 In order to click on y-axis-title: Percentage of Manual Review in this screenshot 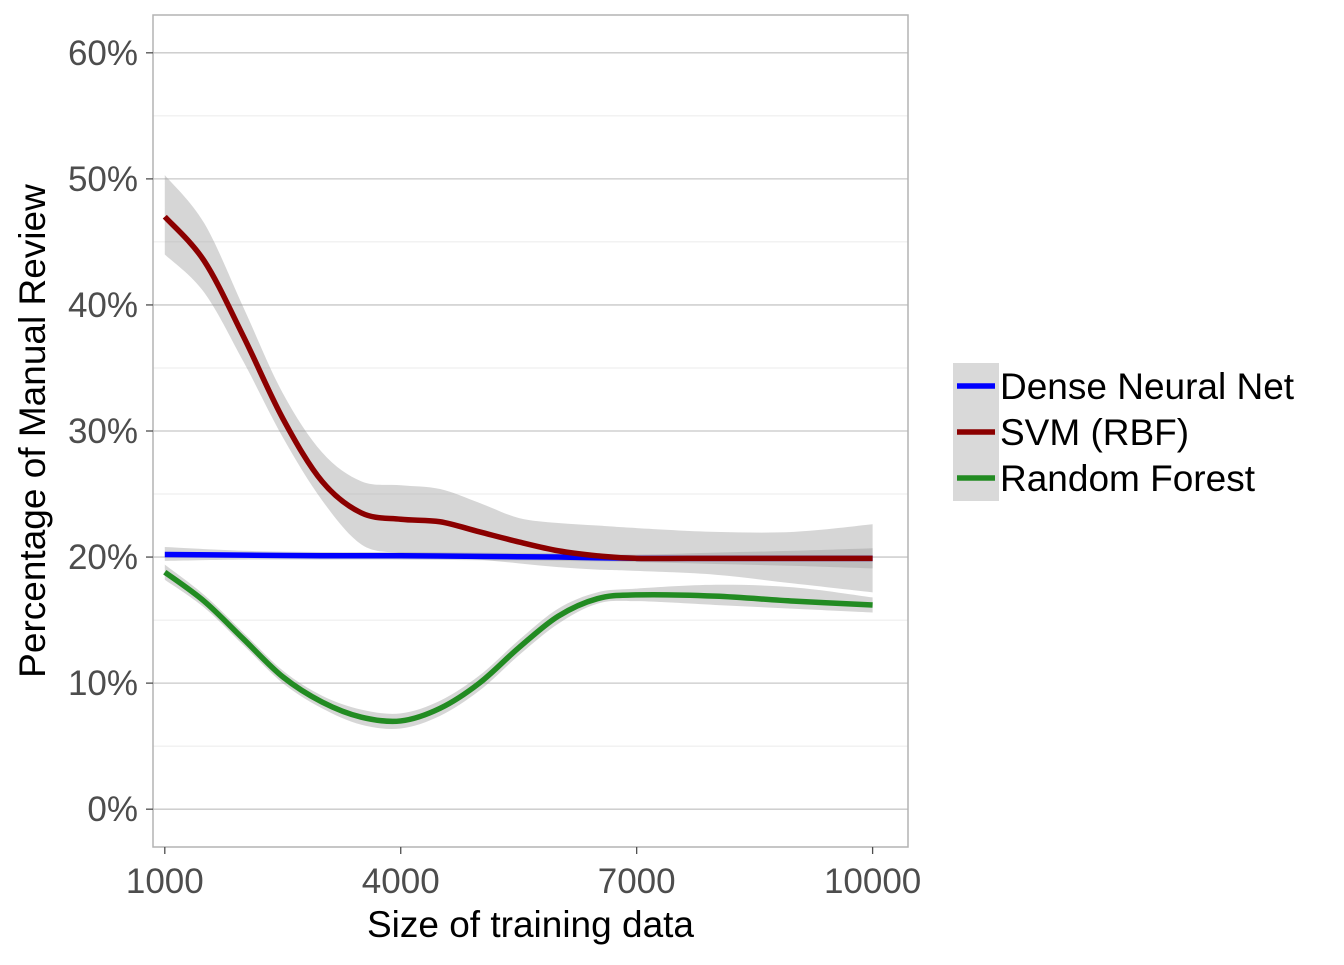, I will do `click(32, 431)`.